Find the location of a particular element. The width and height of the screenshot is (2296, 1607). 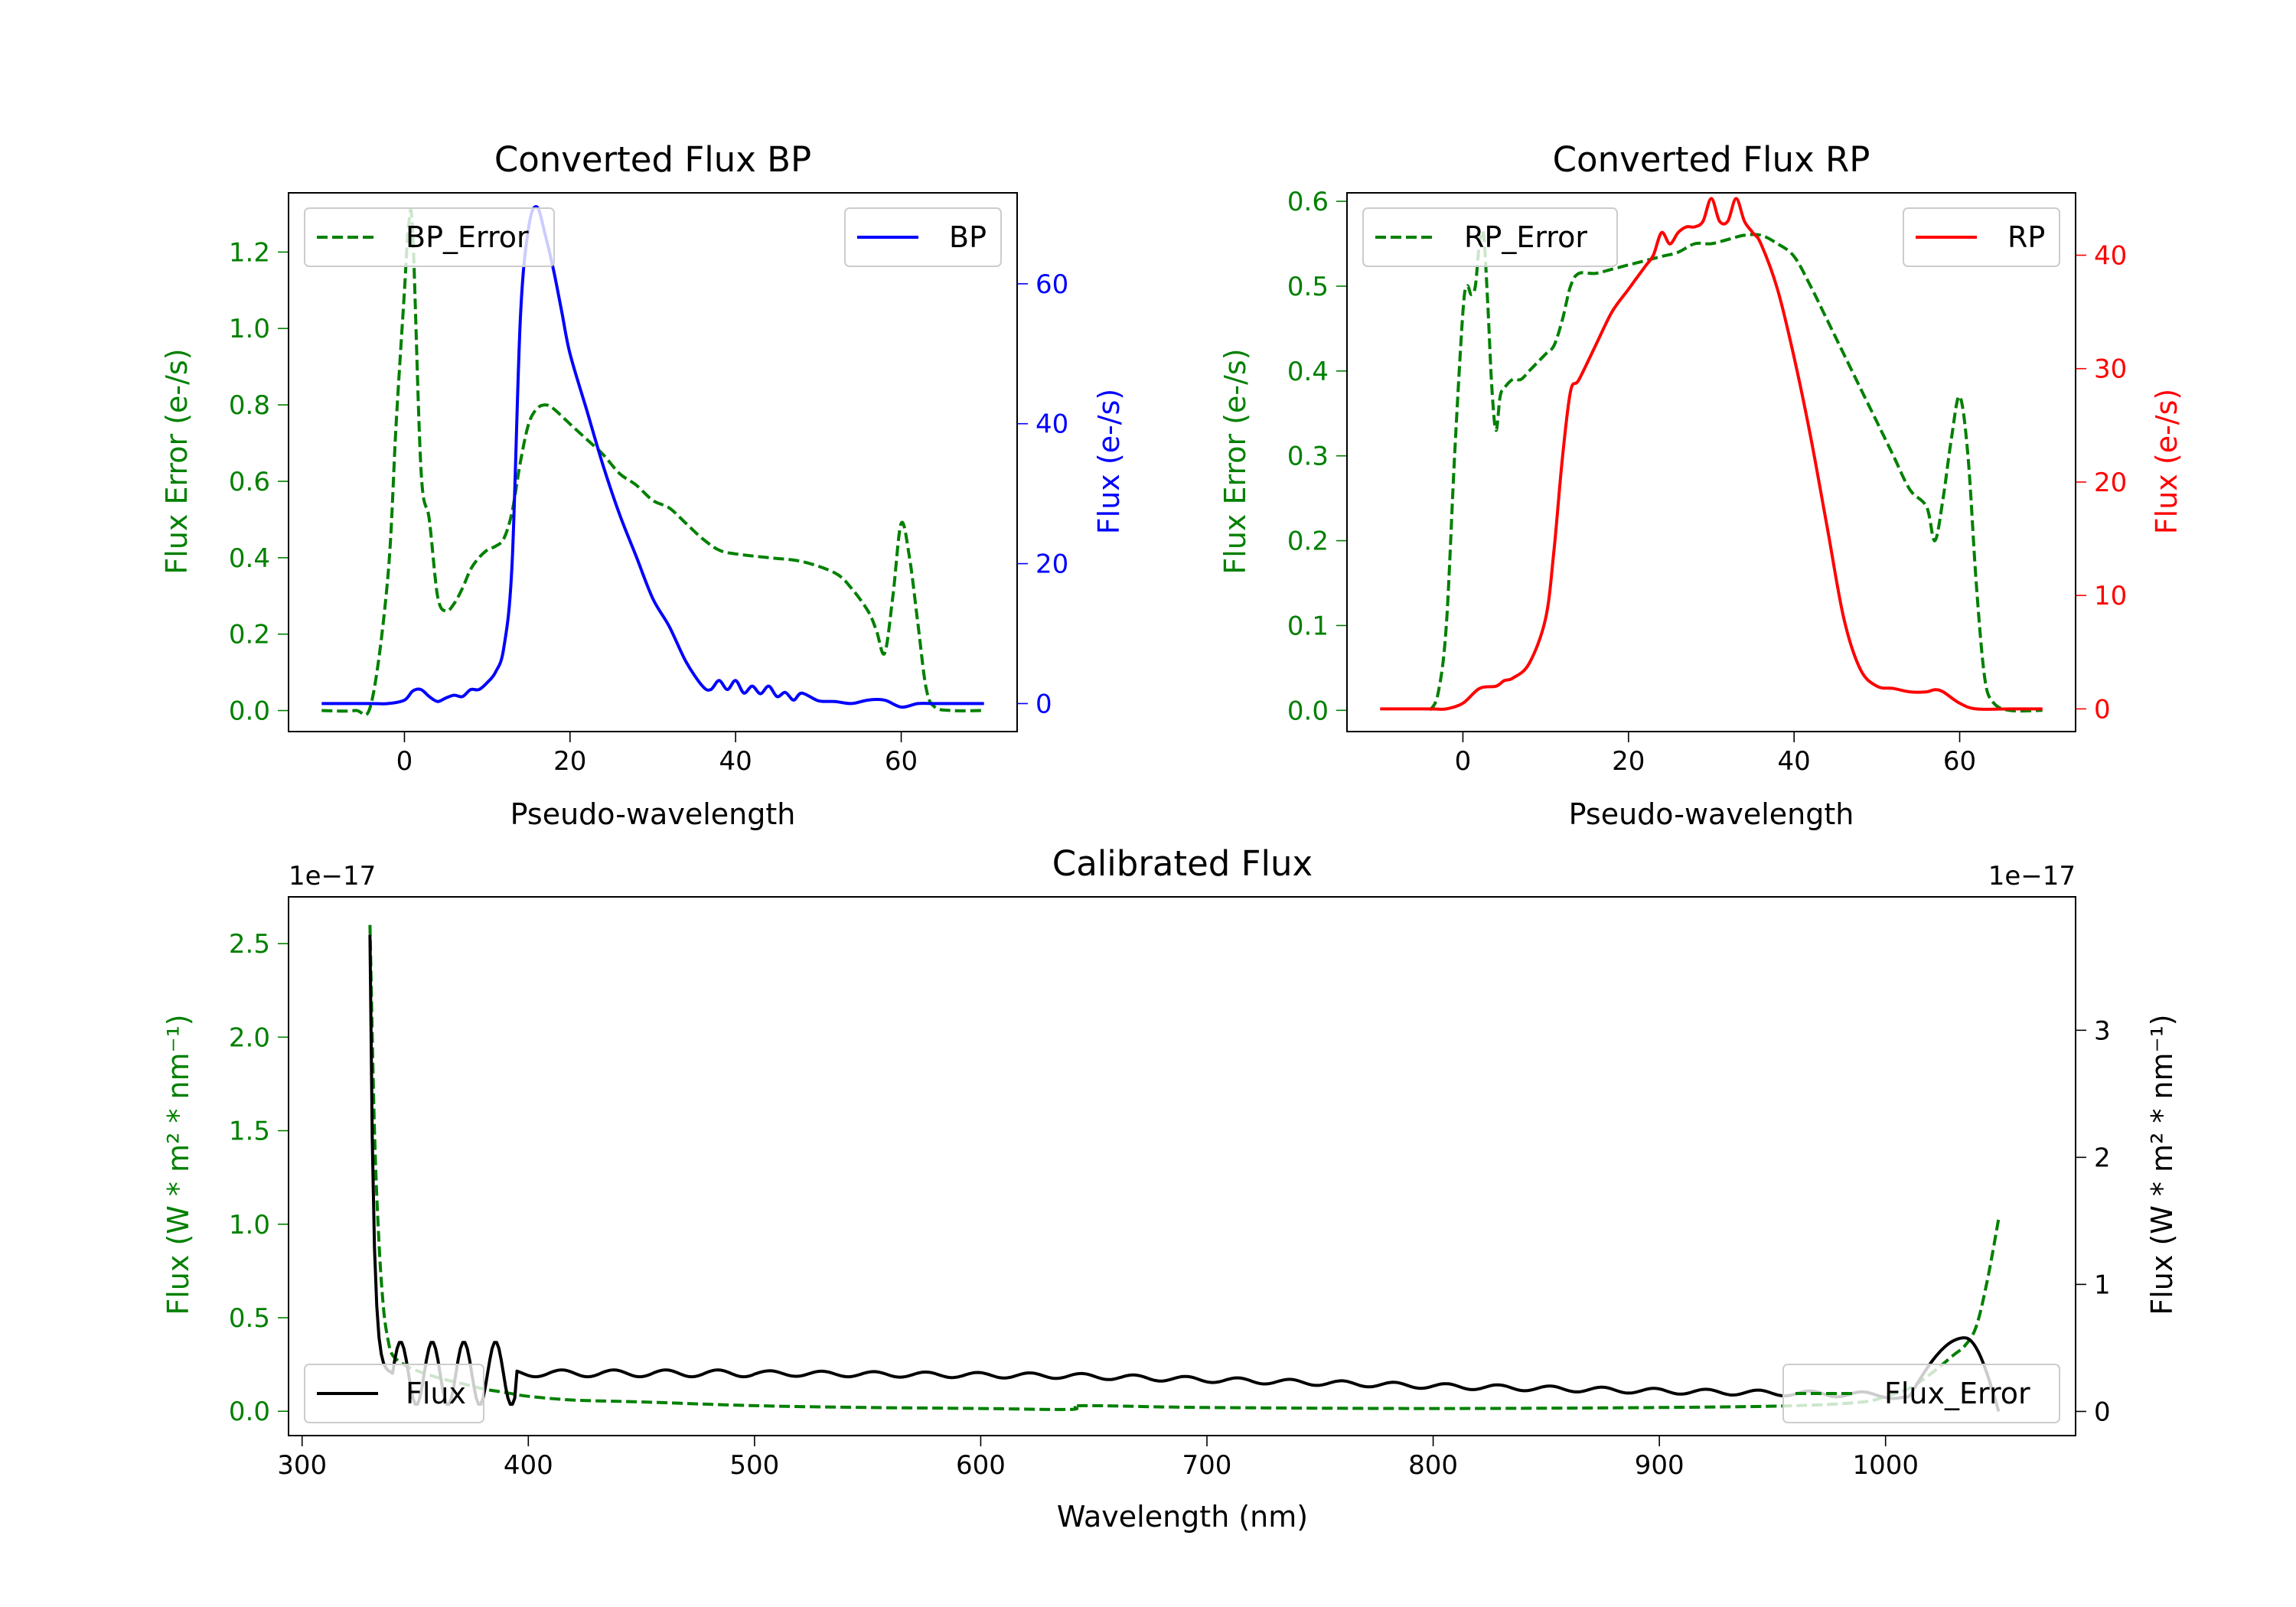

bp-left-axis-label: Flux Error (e-/s) is located at coordinates (177, 461).